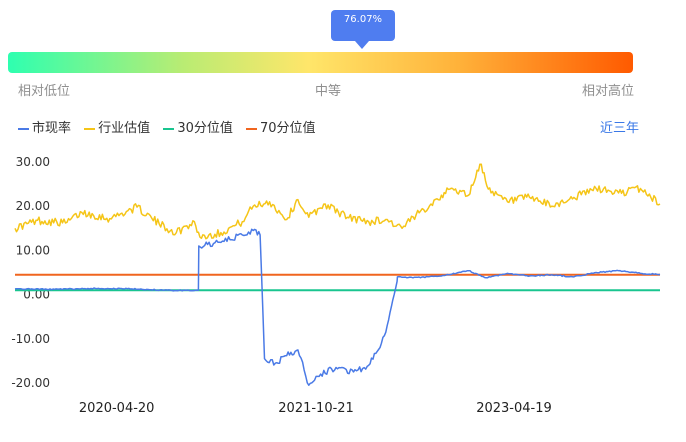 The width and height of the screenshot is (686, 442). What do you see at coordinates (33, 162) in the screenshot?
I see `y-tick-label: 30.00` at bounding box center [33, 162].